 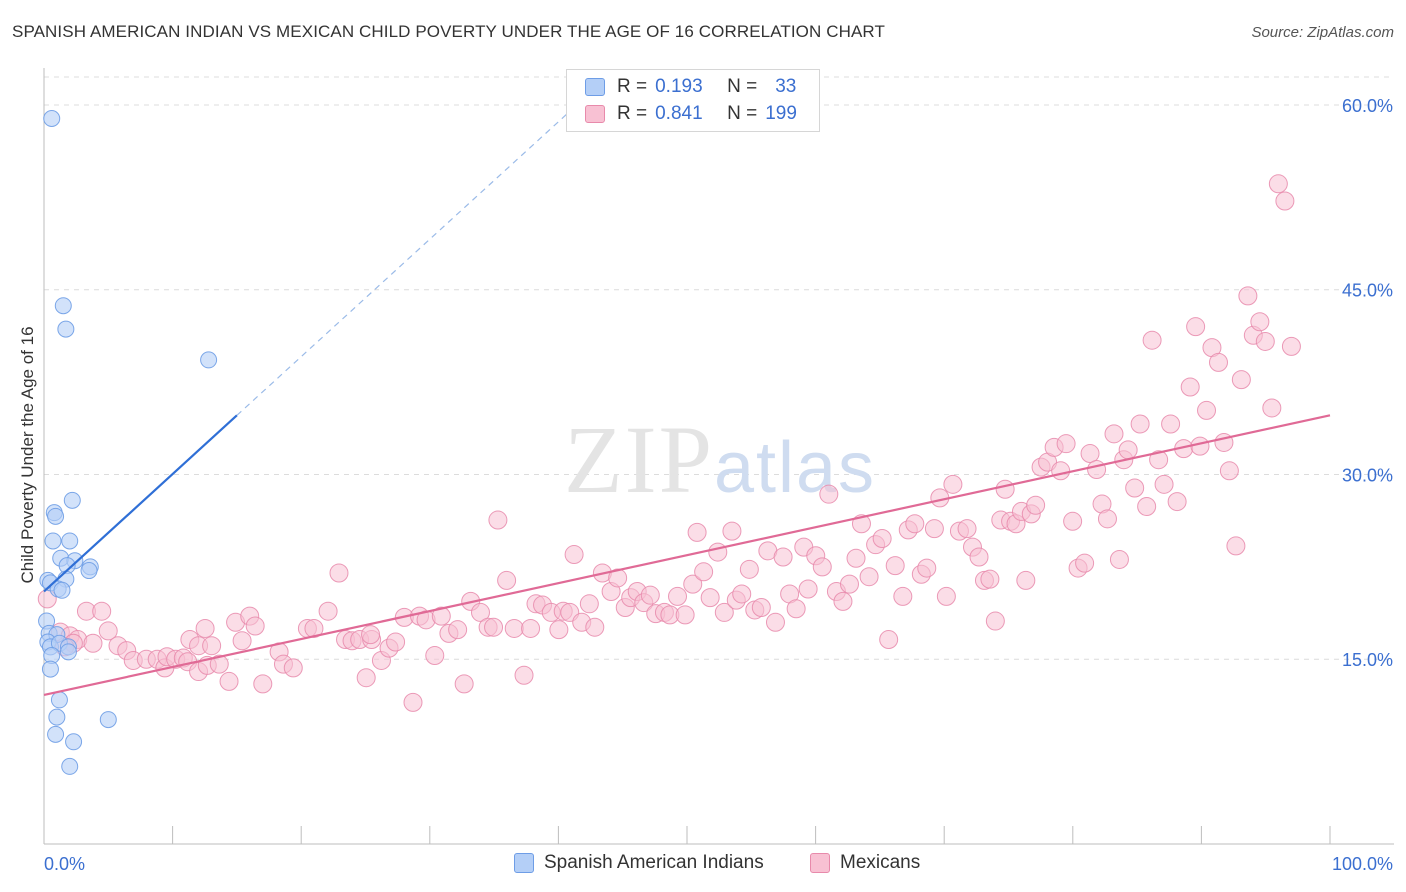 What do you see at coordinates (410, 256) in the screenshot?
I see `spanish-american-indians-trend-extension` at bounding box center [410, 256].